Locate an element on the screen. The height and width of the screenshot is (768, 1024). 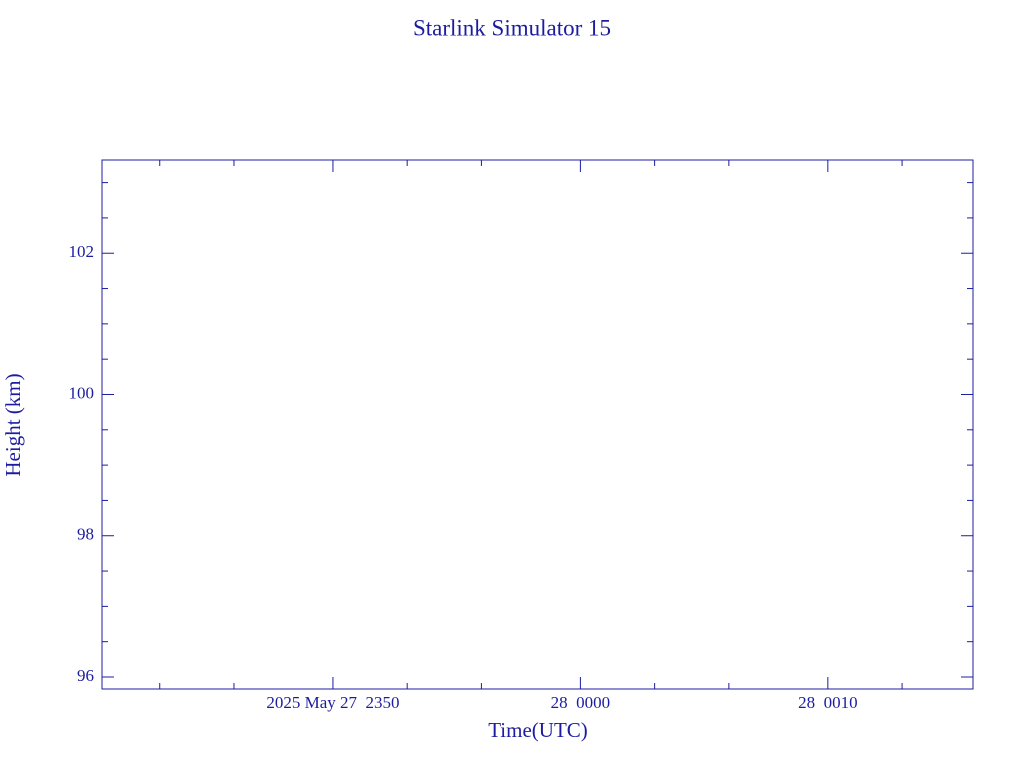
y-tick-label: 100 is located at coordinates (82, 392).